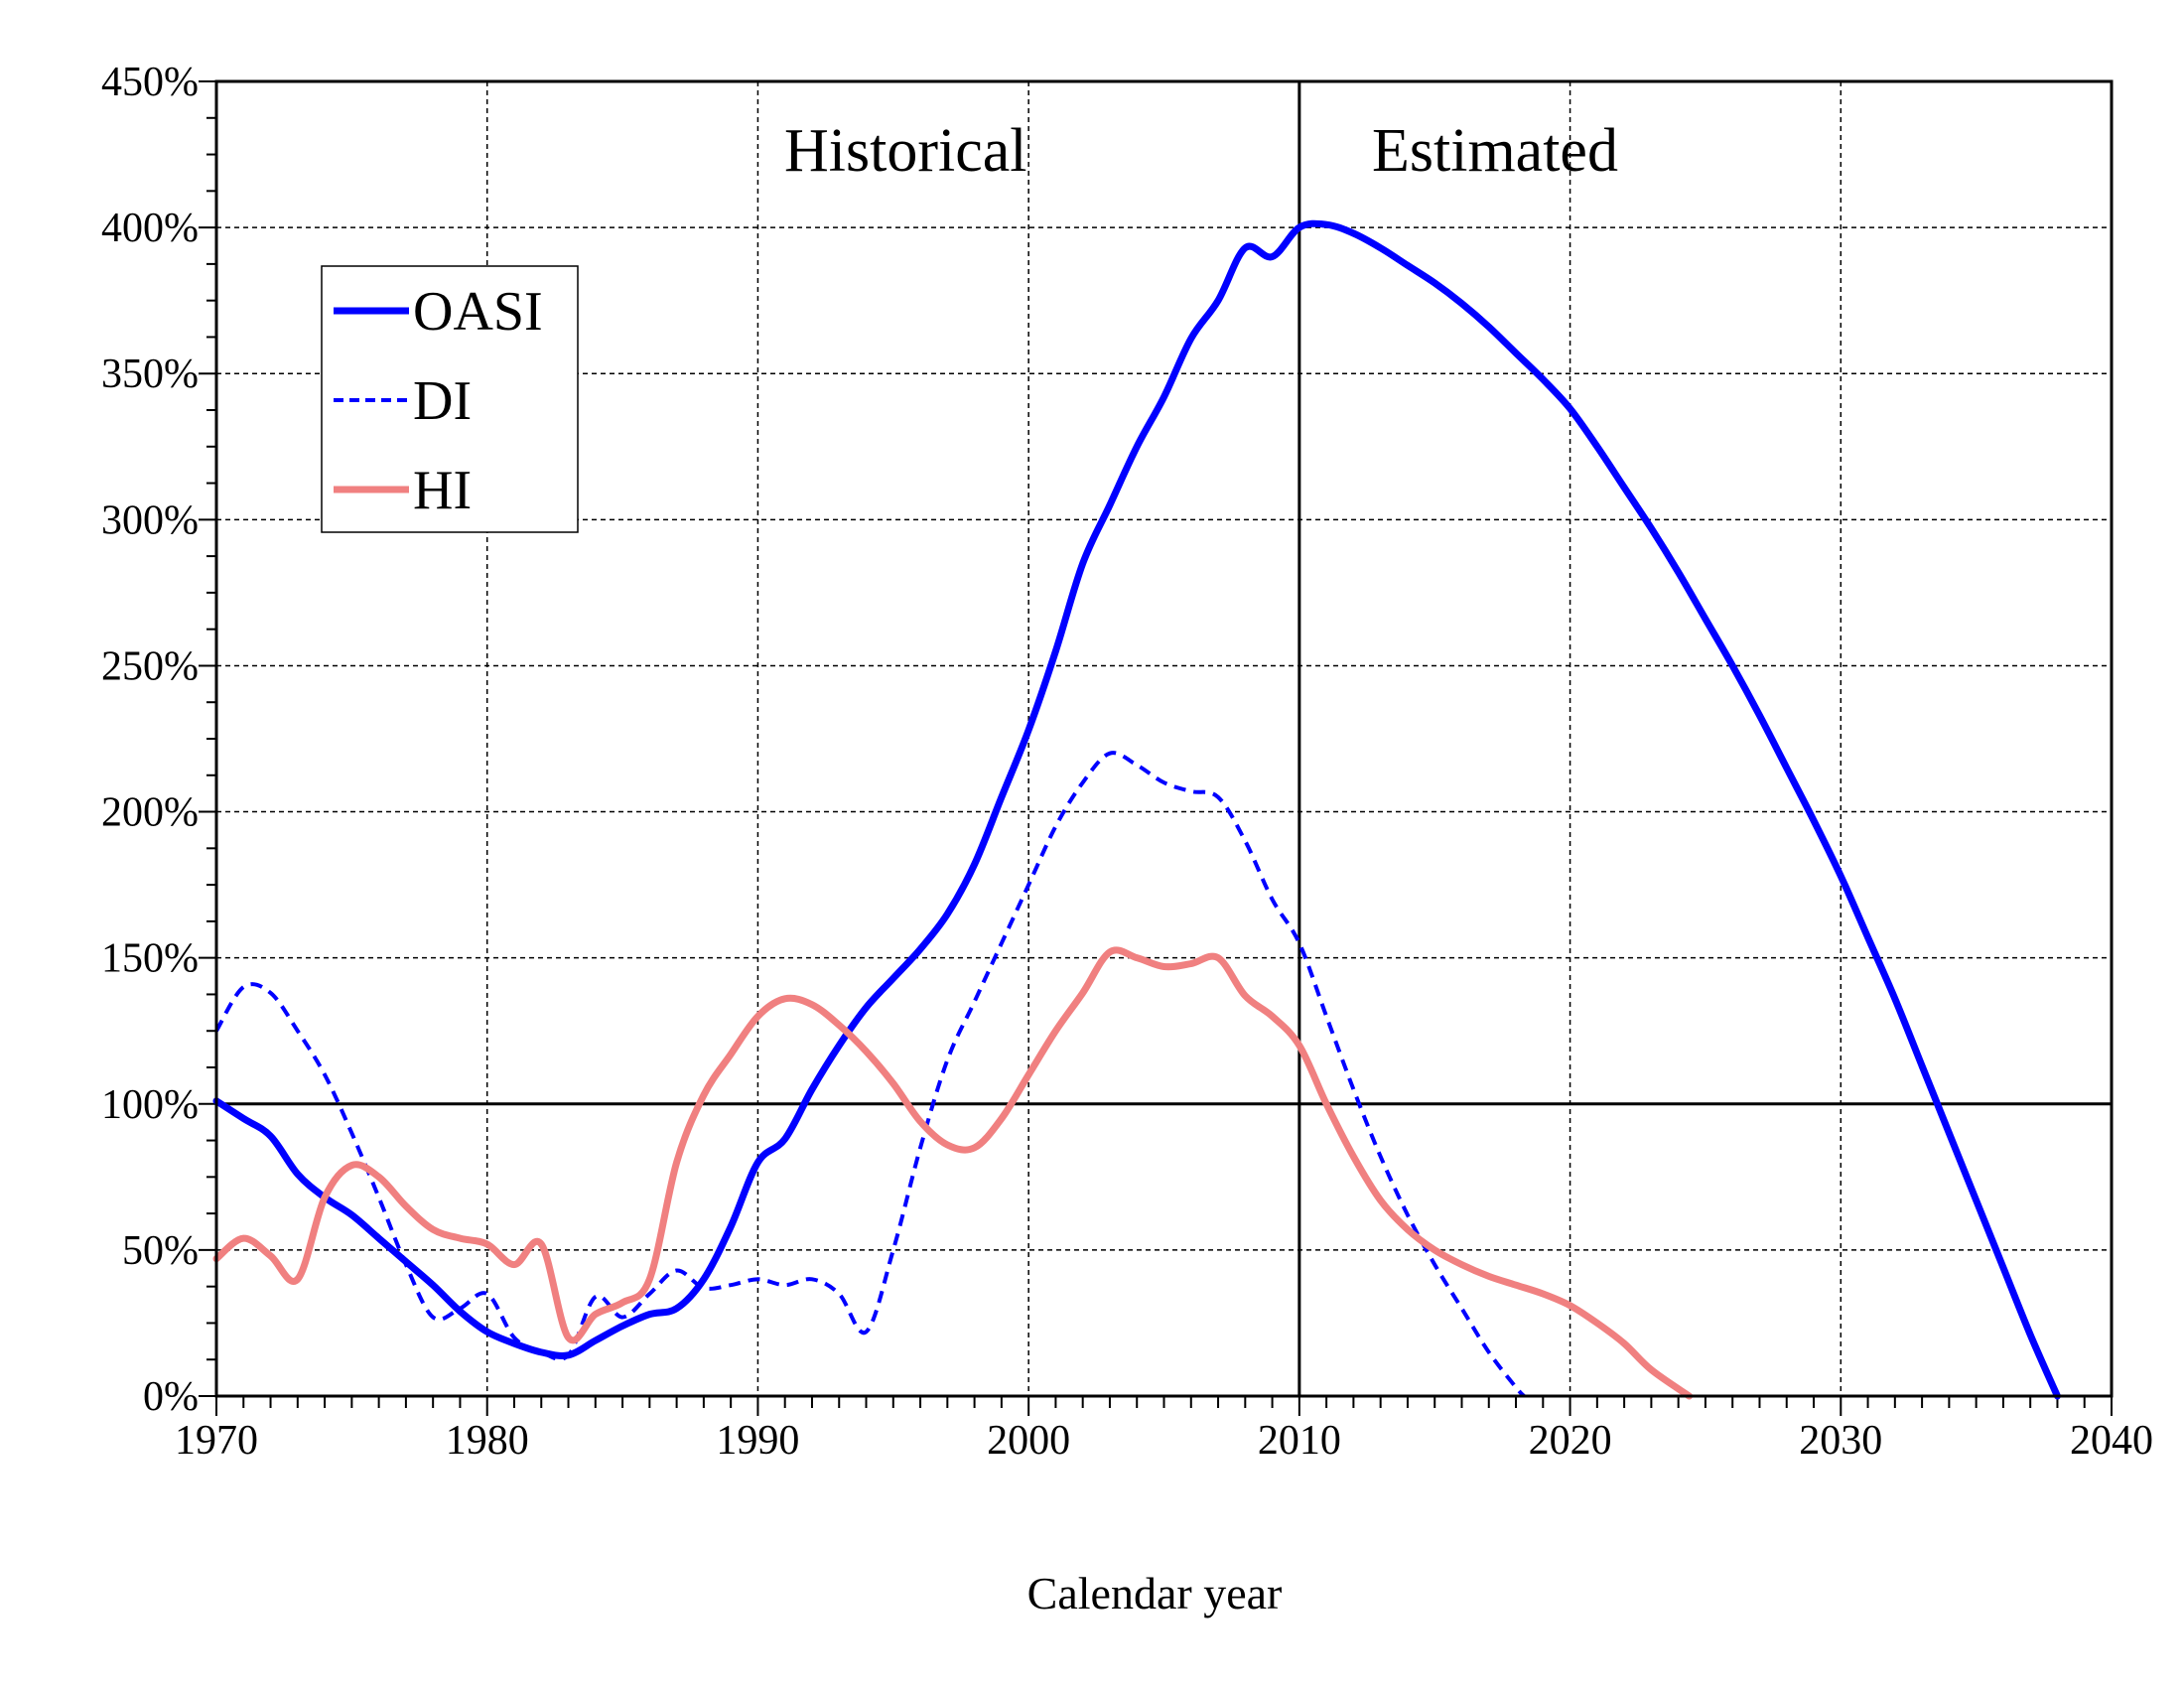 Image resolution: width=2184 pixels, height=1688 pixels. I want to click on y-tick-label: 400%, so click(150, 228).